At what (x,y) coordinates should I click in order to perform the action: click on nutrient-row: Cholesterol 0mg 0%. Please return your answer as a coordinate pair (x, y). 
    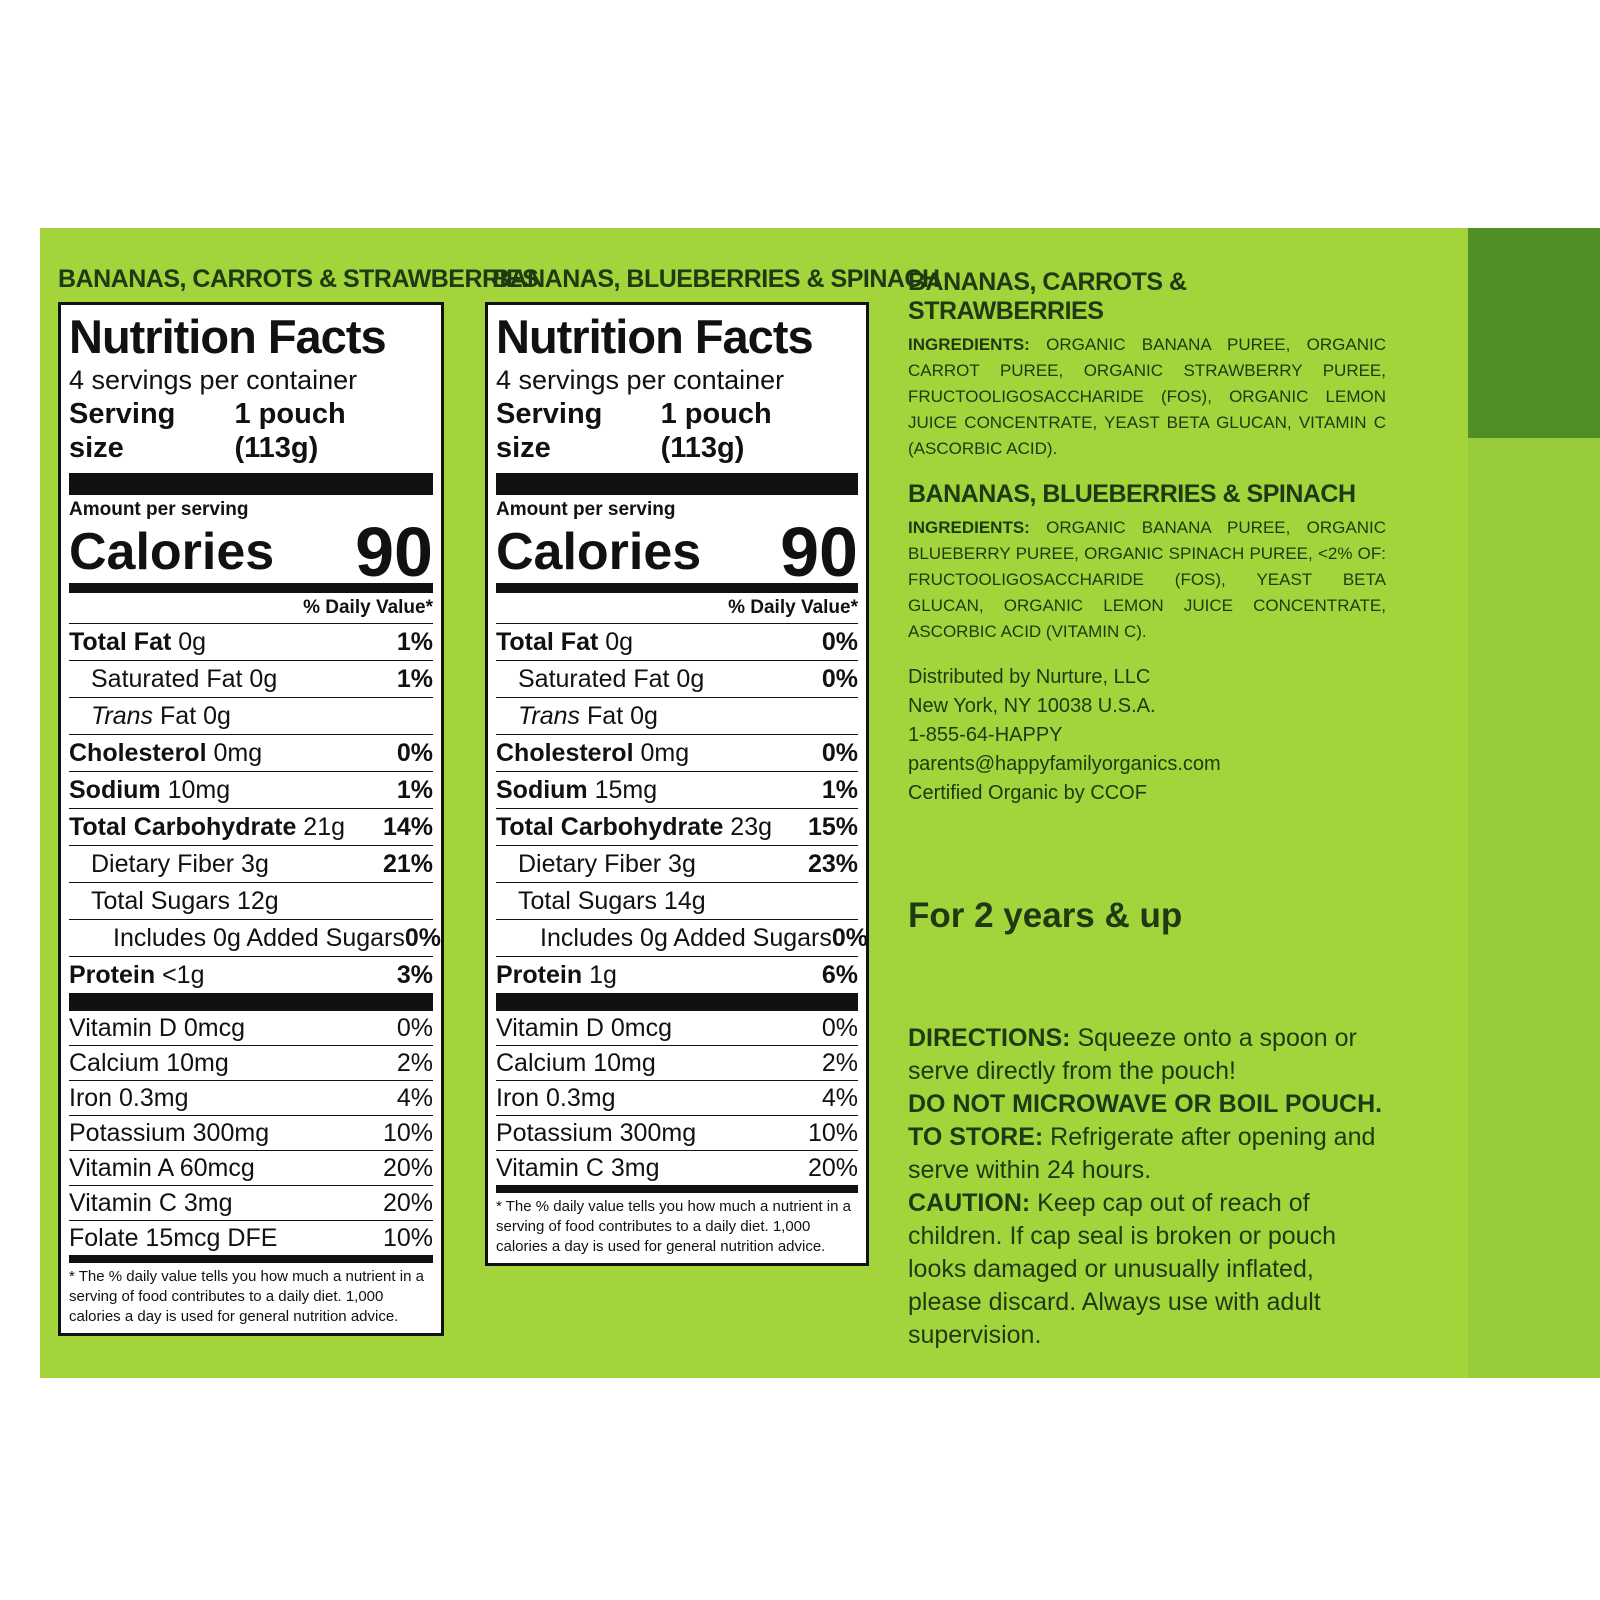
    Looking at the image, I should click on (677, 753).